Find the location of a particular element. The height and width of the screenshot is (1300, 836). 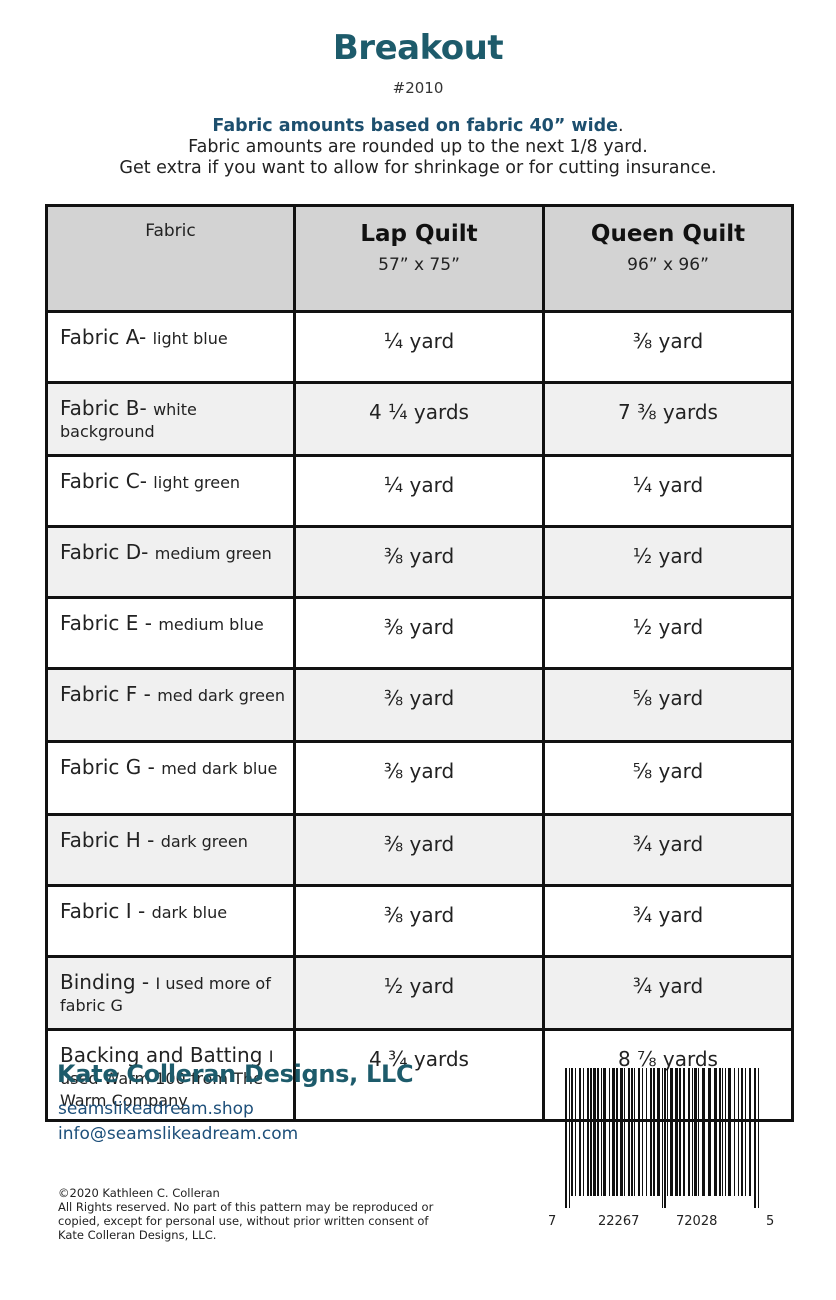

fabric-description: medium blue is located at coordinates (211, 624).